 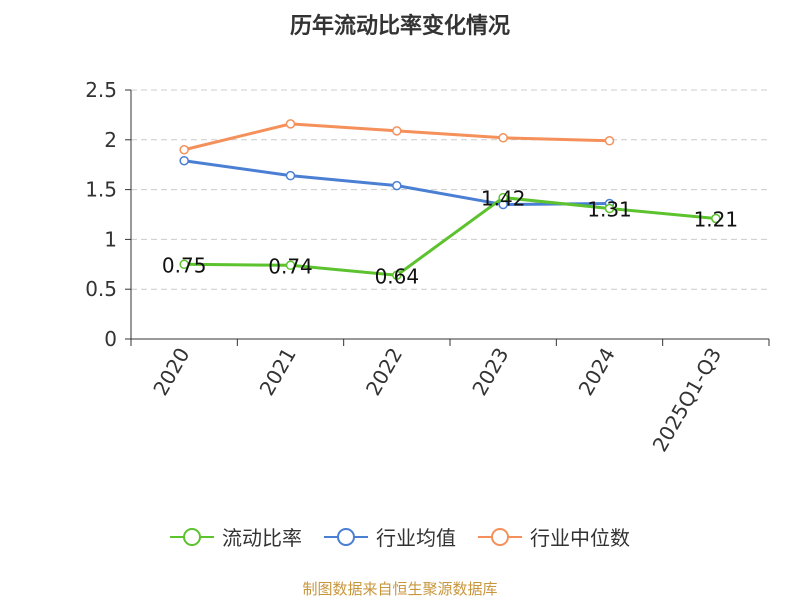 I want to click on data-label: 1.21, so click(x=716, y=219).